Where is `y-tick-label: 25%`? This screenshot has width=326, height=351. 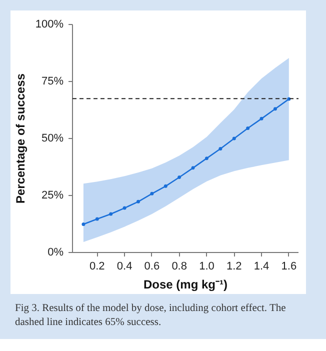 y-tick-label: 25% is located at coordinates (52, 196).